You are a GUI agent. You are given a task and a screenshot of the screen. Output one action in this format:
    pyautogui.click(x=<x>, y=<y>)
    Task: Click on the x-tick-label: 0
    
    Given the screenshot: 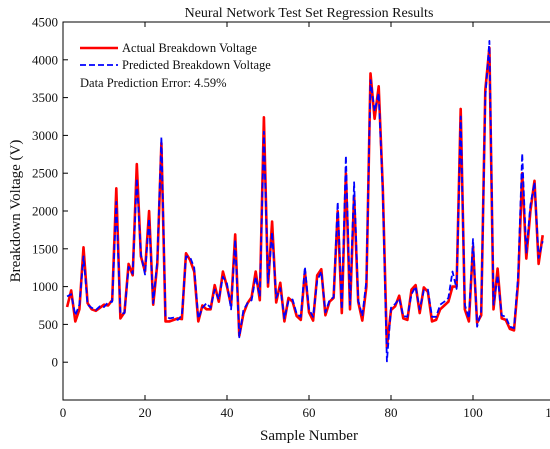 What is the action you would take?
    pyautogui.click(x=63, y=412)
    